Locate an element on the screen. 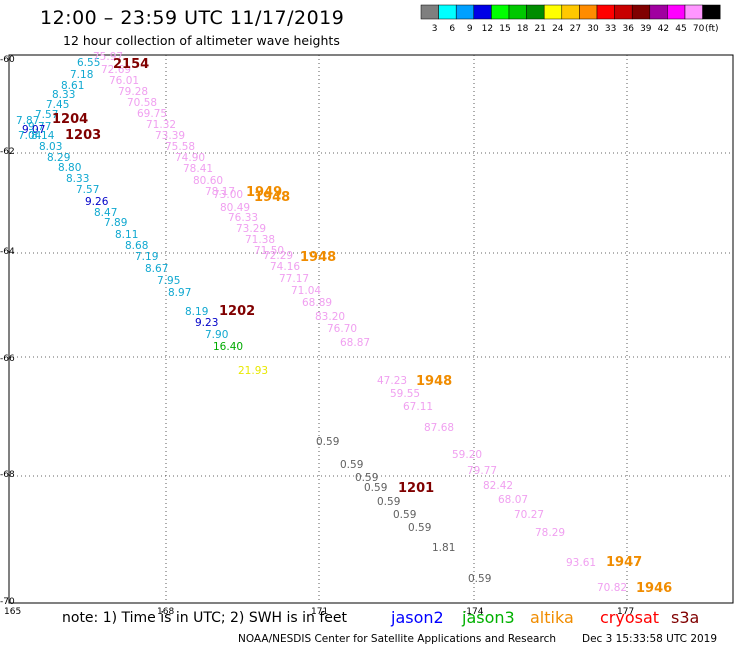 The height and width of the screenshot is (650, 740). wave-height-label: 7.04 is located at coordinates (30, 136).